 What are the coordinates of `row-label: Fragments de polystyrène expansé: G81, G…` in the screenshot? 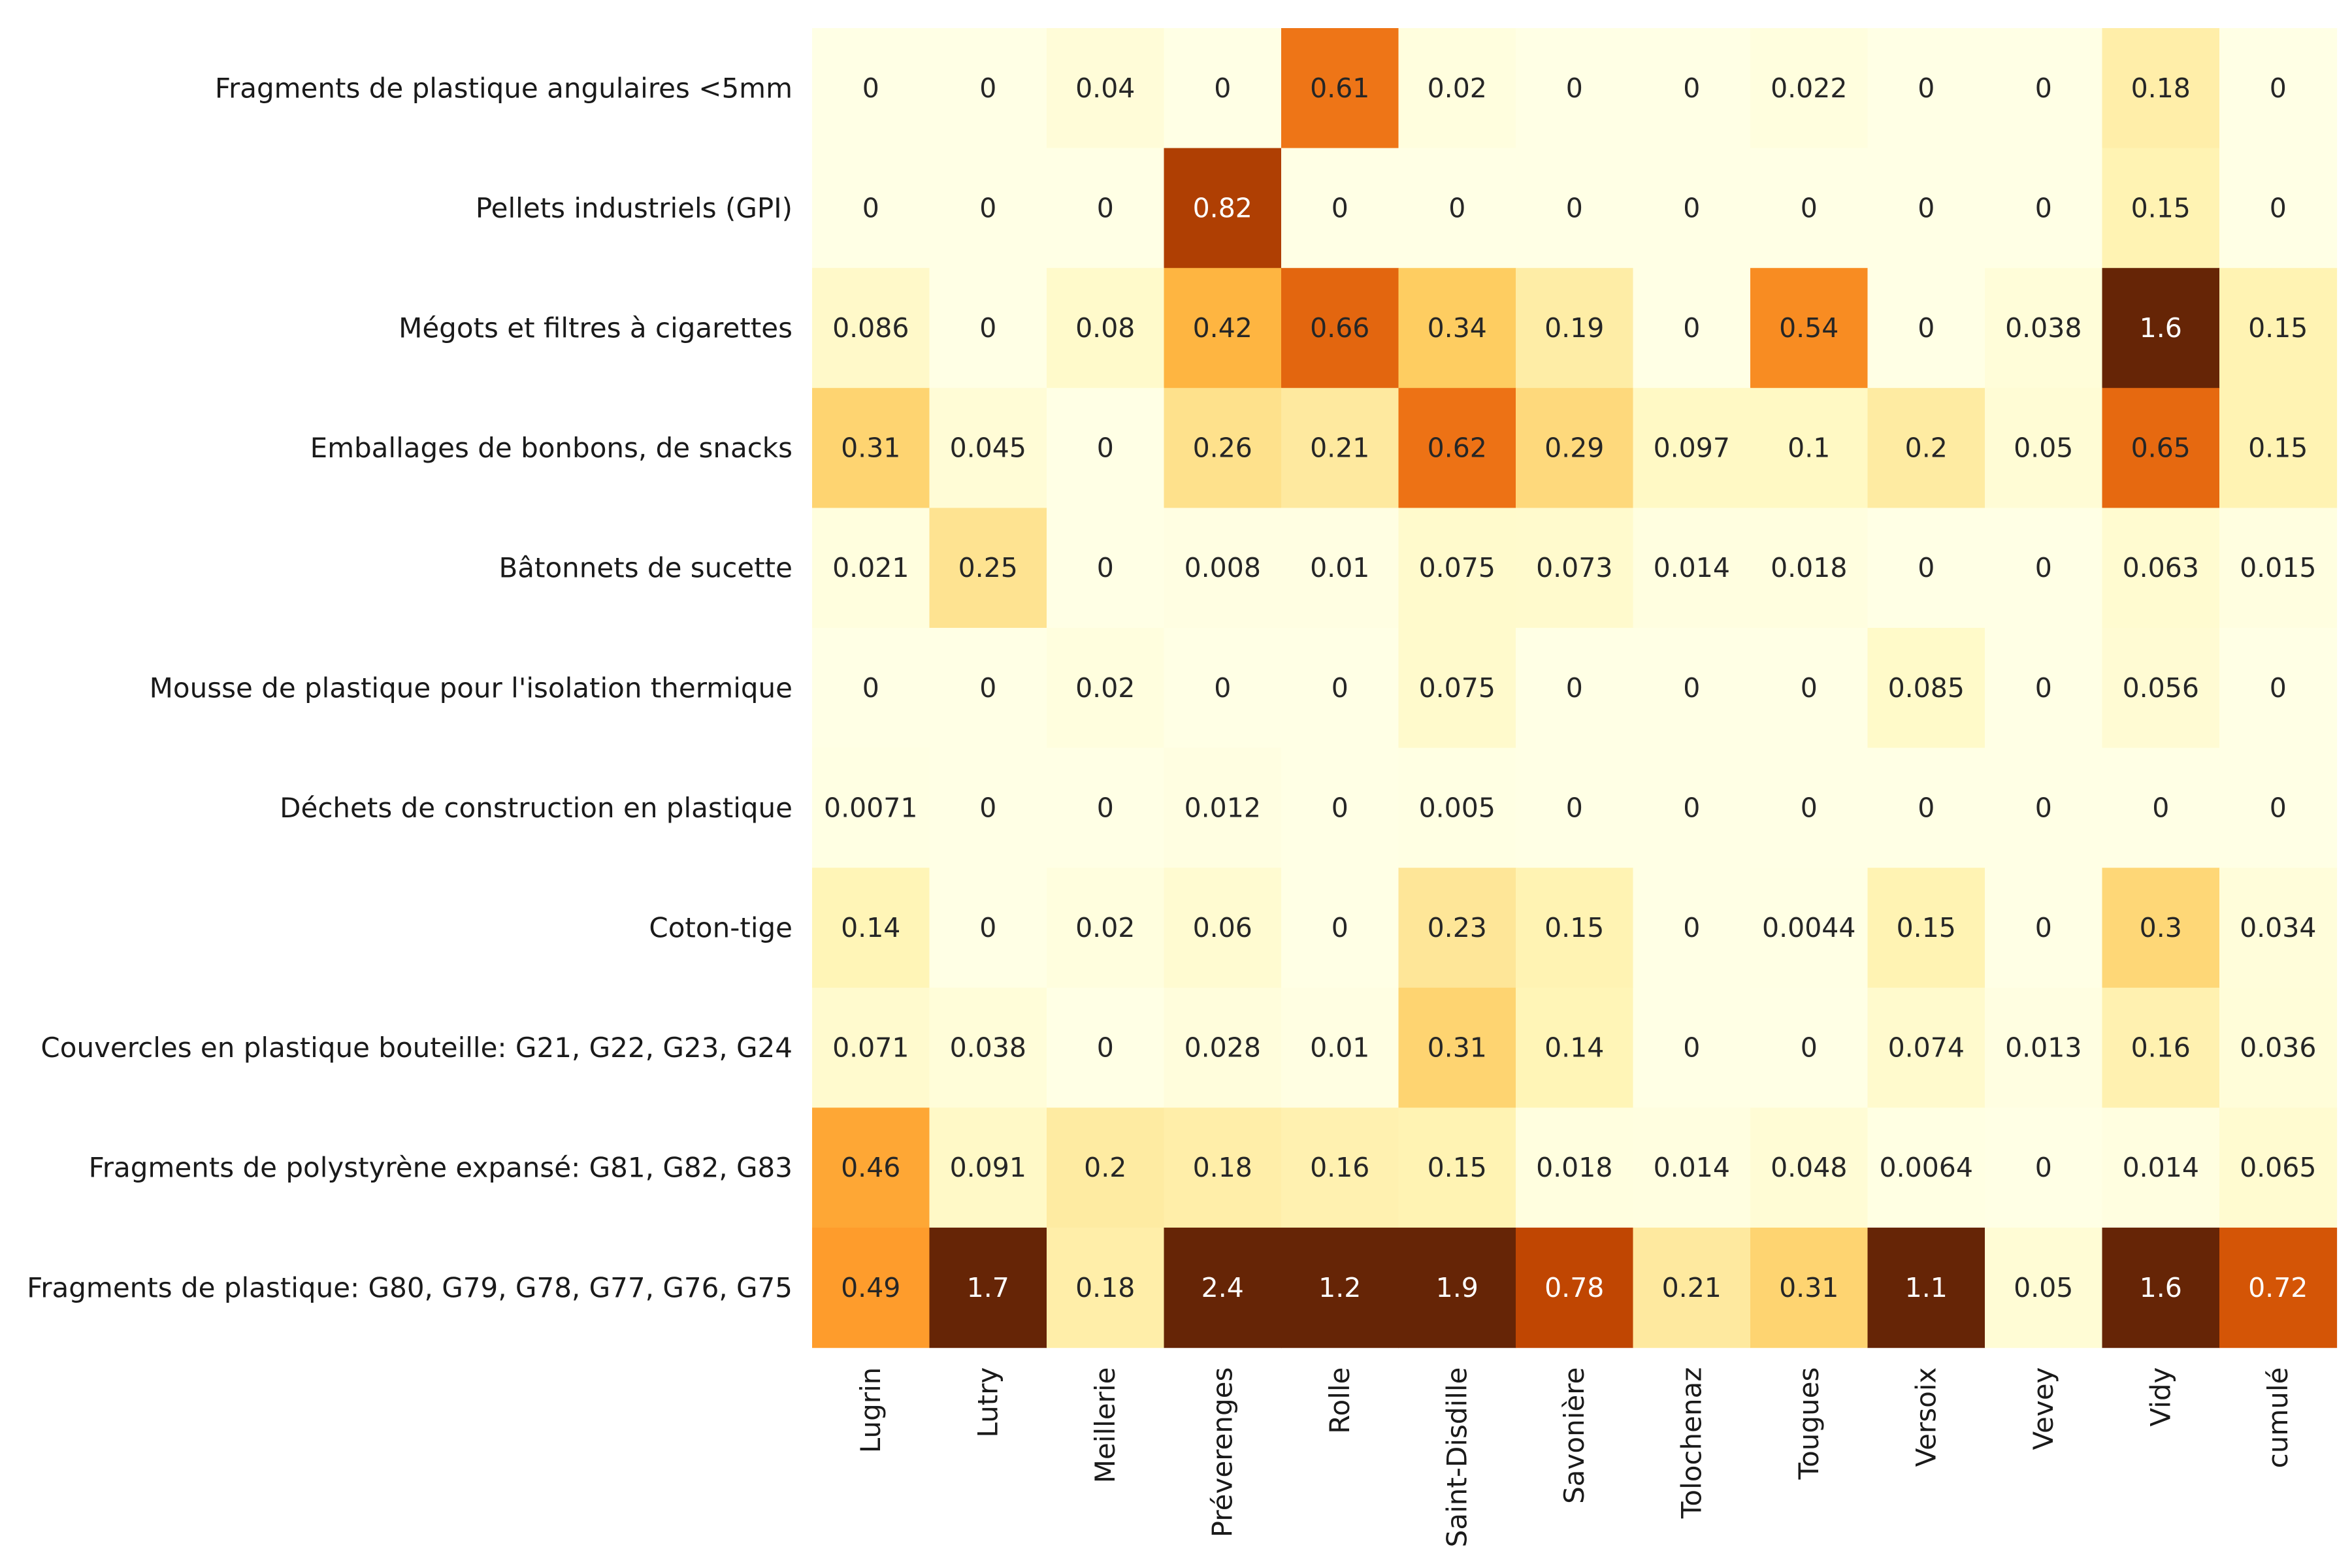 It's located at (440, 1168).